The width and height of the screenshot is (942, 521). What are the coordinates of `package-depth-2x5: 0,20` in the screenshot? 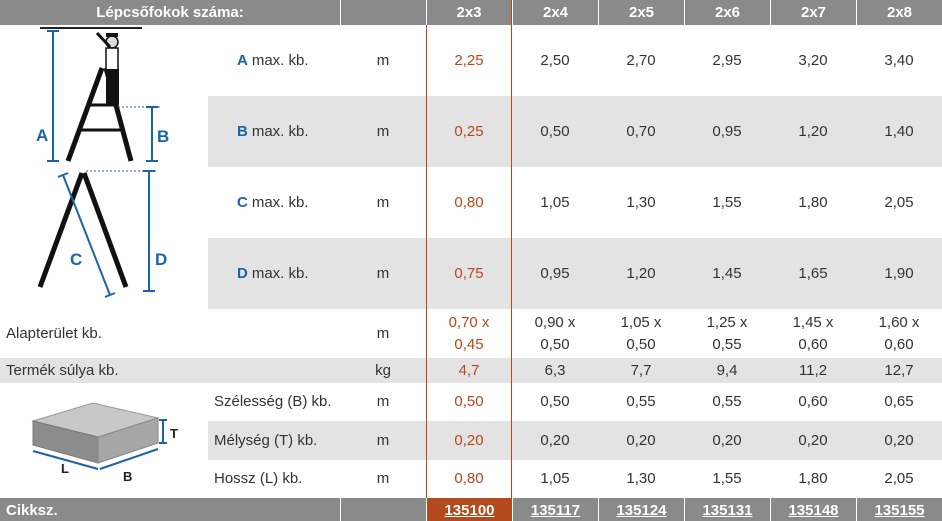 It's located at (641, 440).